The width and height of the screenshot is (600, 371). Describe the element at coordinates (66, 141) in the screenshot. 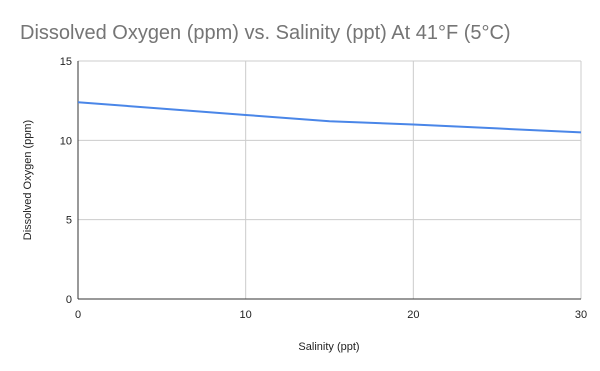

I see `y-tick-label: 10` at that location.